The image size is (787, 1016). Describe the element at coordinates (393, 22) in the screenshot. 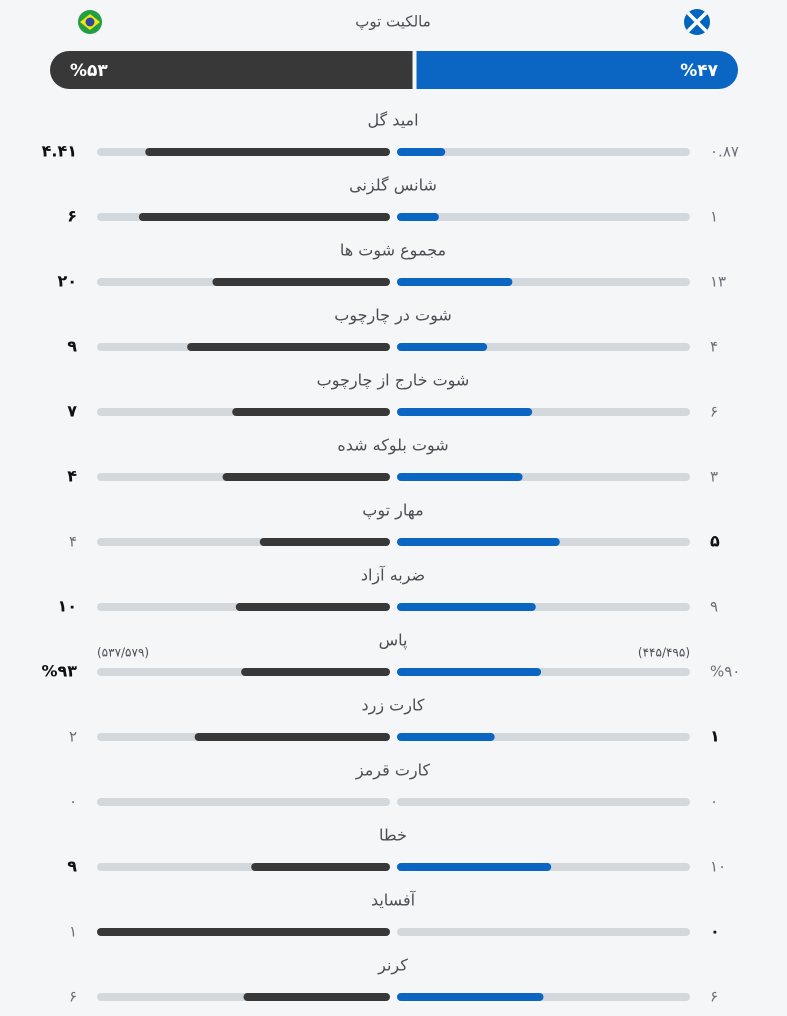

I see `possession-title: مالکیت توپ` at that location.